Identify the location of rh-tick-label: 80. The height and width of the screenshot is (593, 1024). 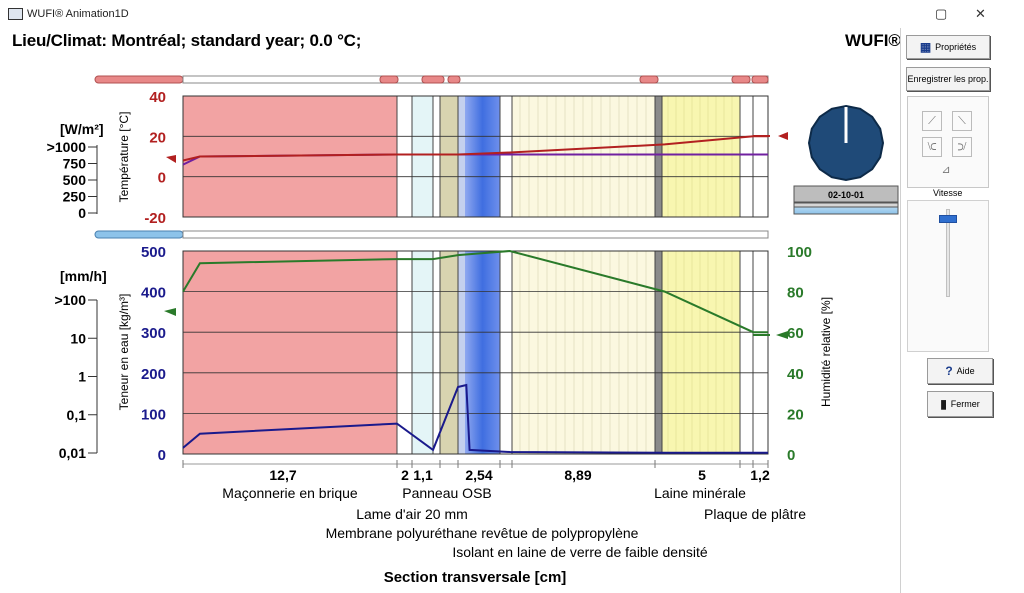
(795, 293).